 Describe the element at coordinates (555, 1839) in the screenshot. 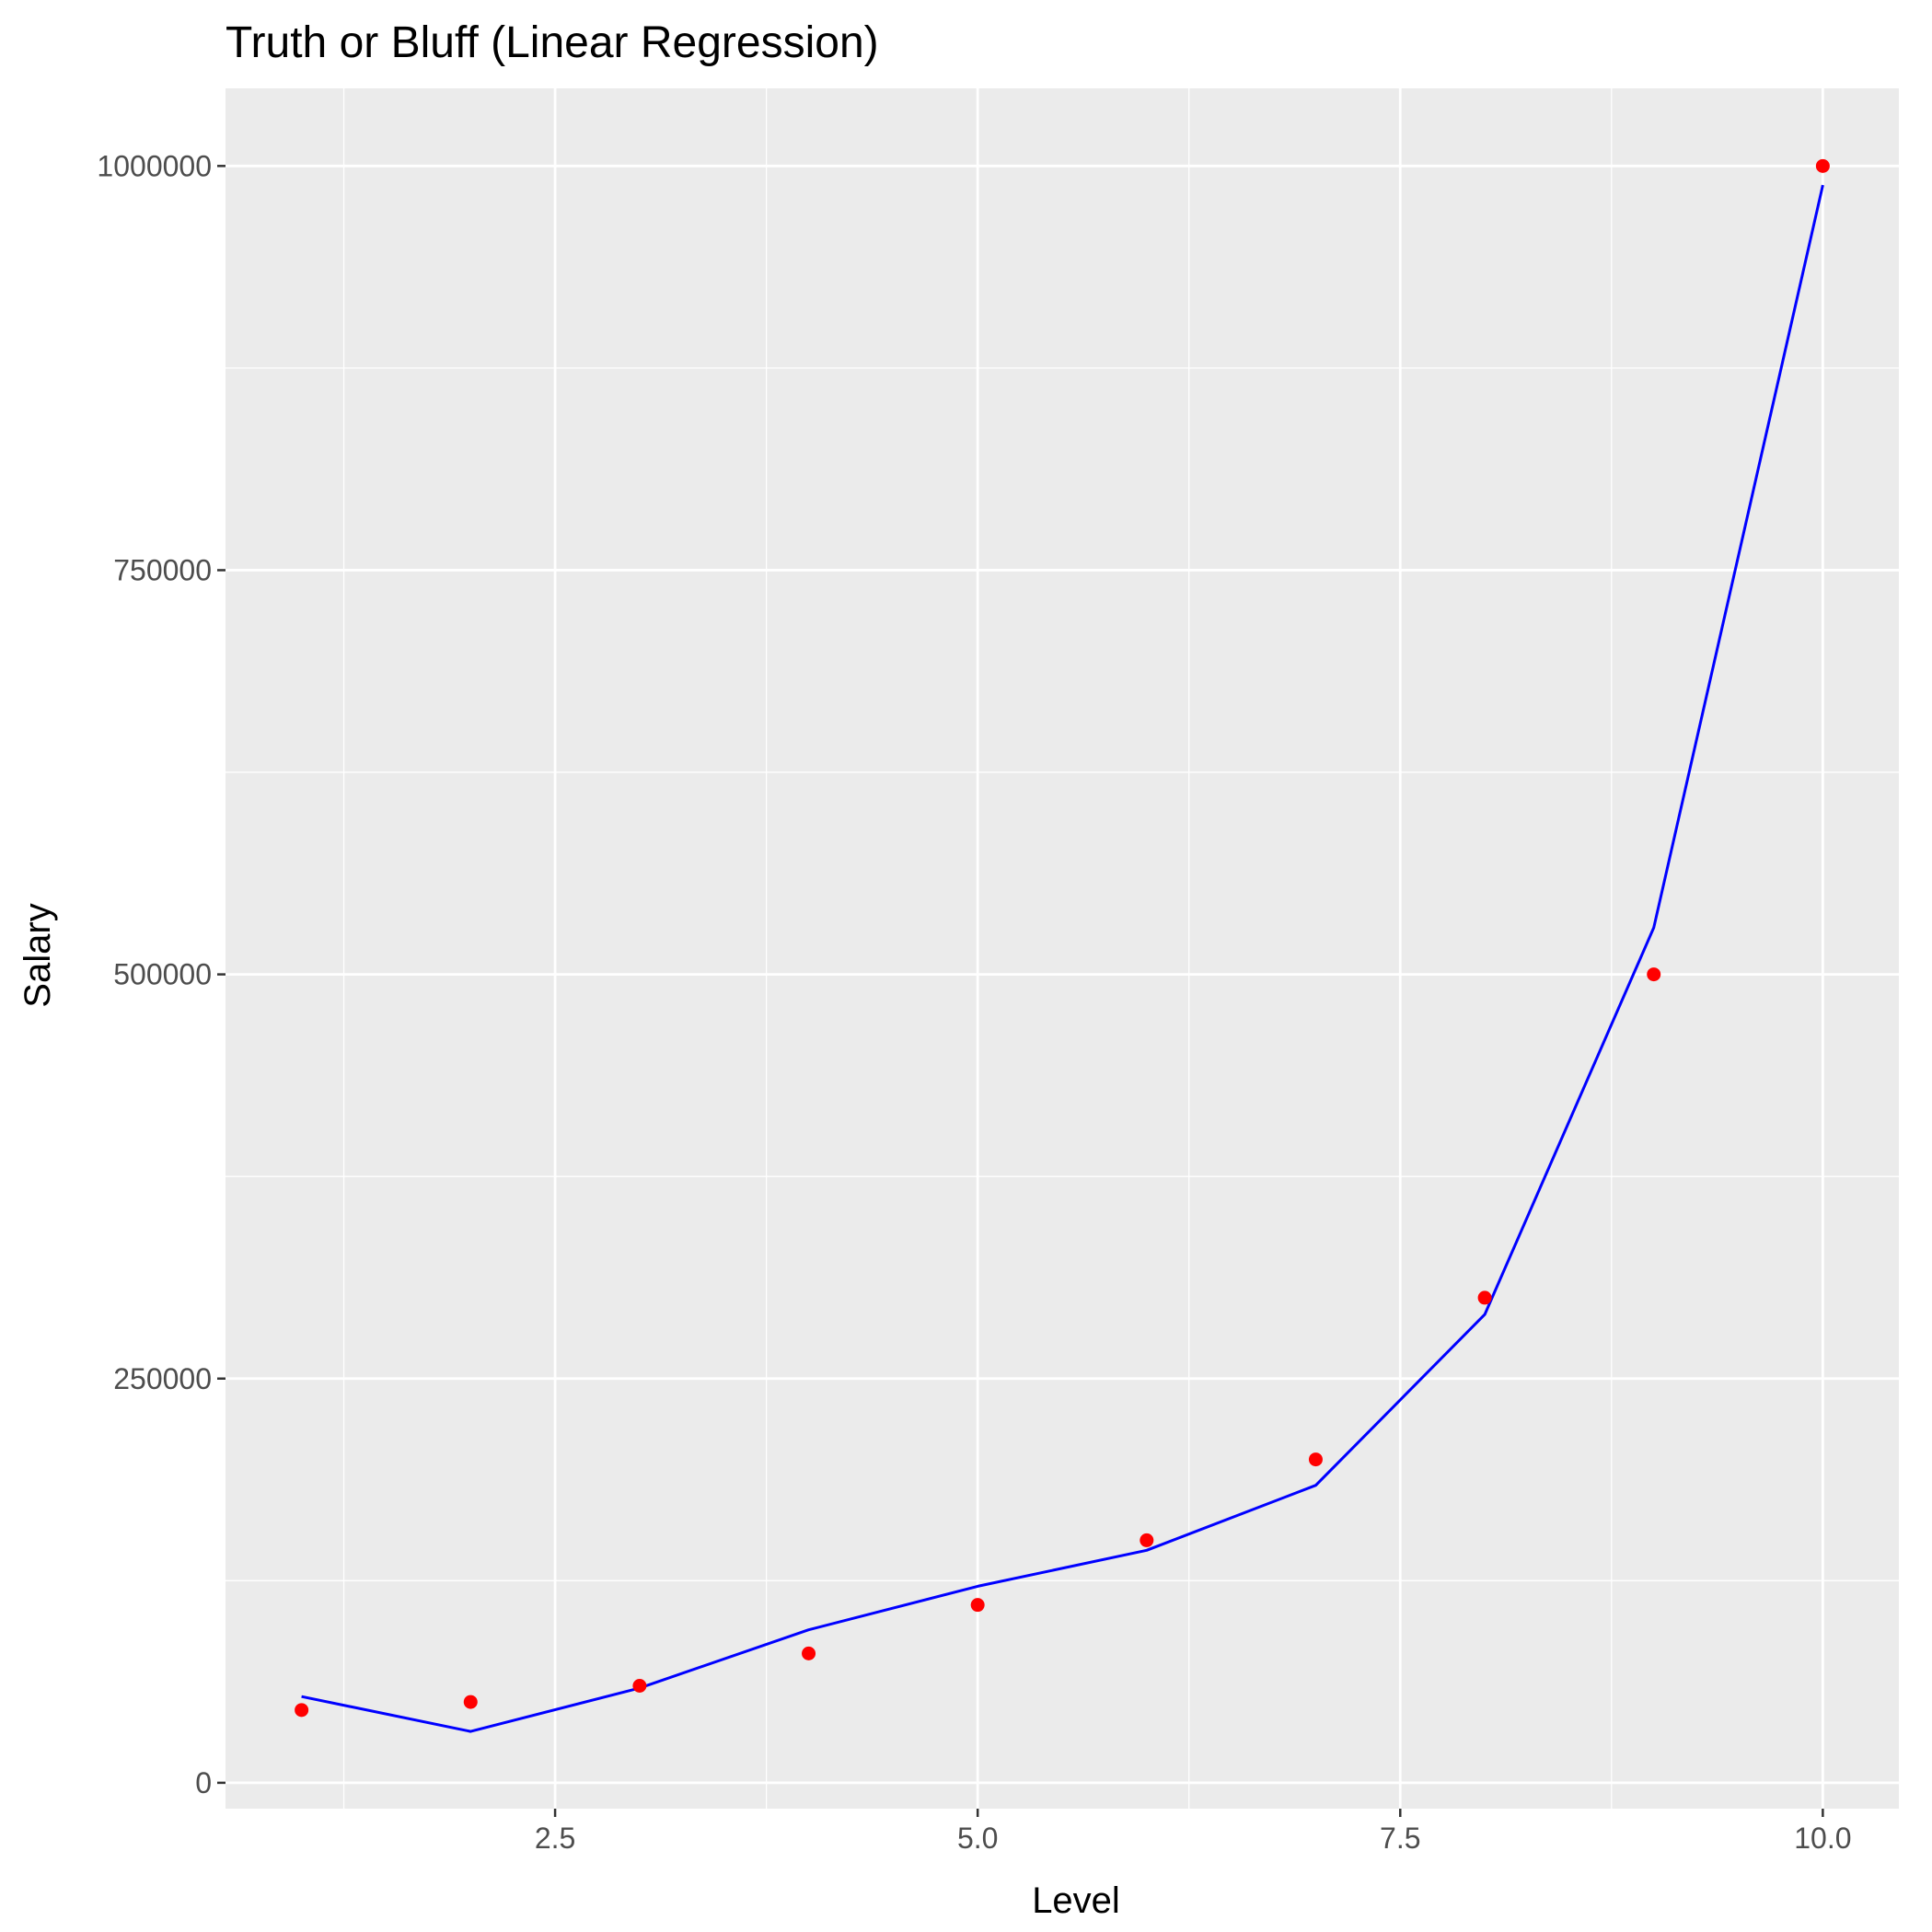

I see `x-tick-label: 2.5` at that location.